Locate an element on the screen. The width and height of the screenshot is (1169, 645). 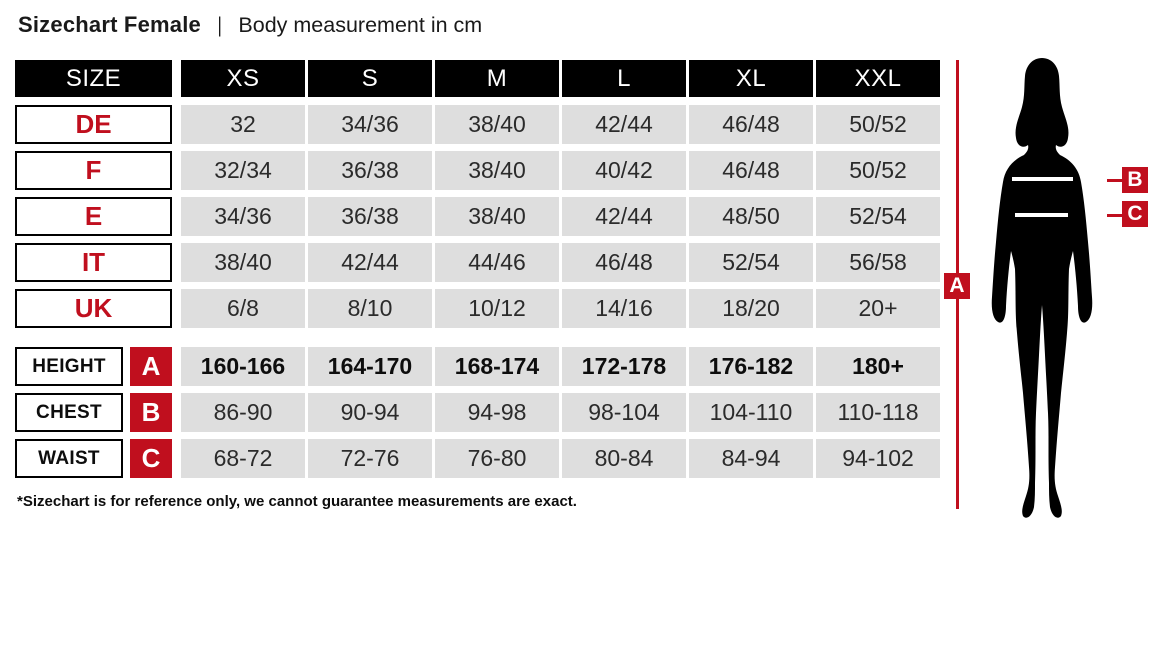
table-row-waist: WAIST C 68-72 72-76 76-80 80-84 84-94 94-102 is located at coordinates (480, 458).